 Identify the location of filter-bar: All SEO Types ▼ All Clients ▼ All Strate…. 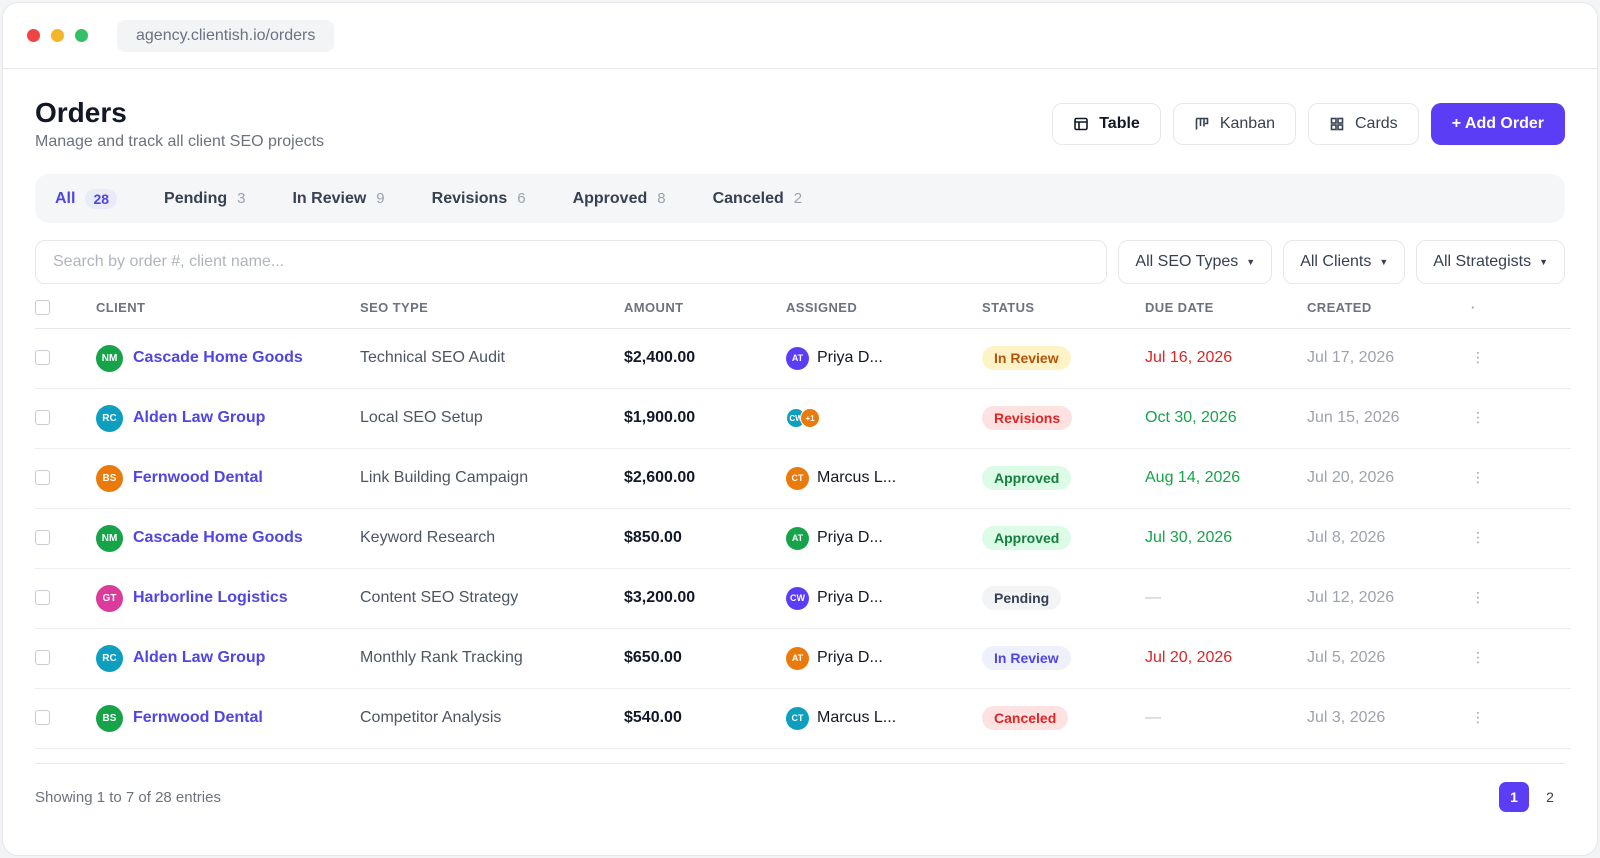
(800, 262).